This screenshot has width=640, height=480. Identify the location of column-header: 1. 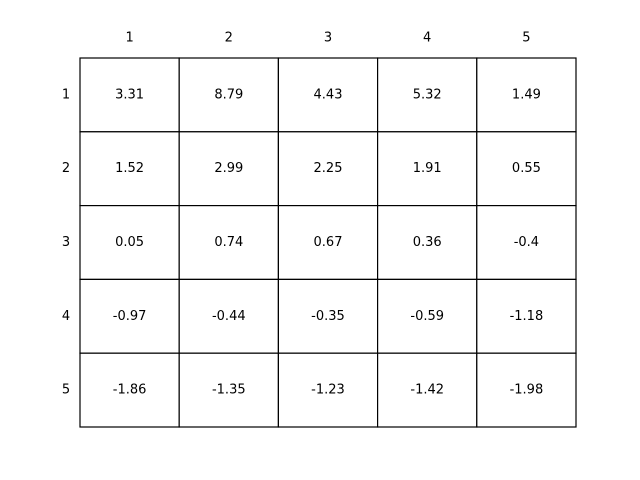
(129, 38).